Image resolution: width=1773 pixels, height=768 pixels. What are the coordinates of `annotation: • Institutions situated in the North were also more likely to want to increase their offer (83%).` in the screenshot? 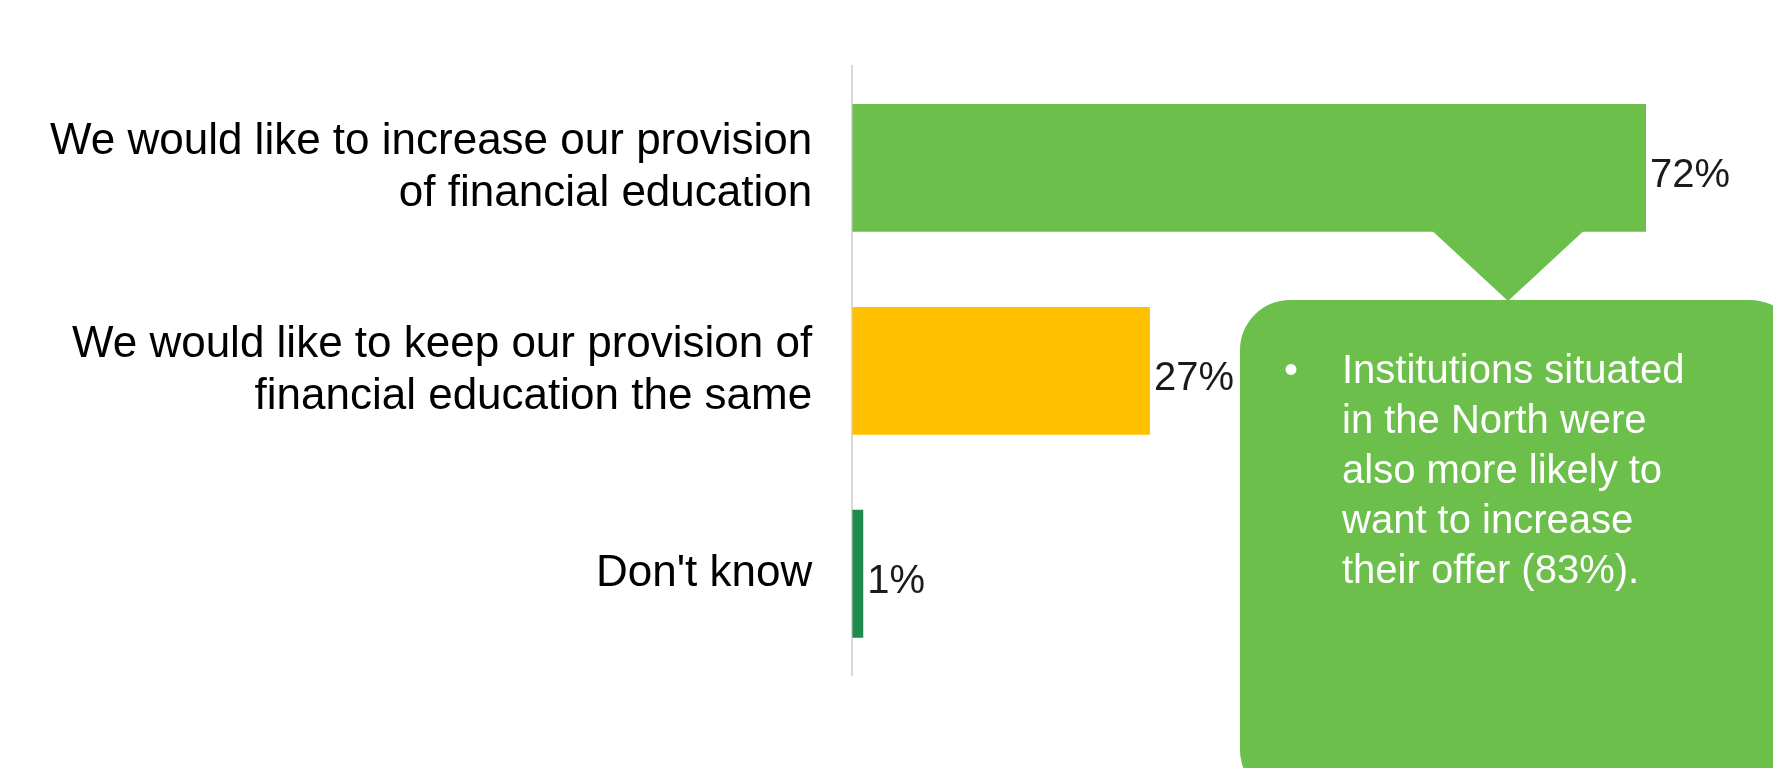 It's located at (1485, 469).